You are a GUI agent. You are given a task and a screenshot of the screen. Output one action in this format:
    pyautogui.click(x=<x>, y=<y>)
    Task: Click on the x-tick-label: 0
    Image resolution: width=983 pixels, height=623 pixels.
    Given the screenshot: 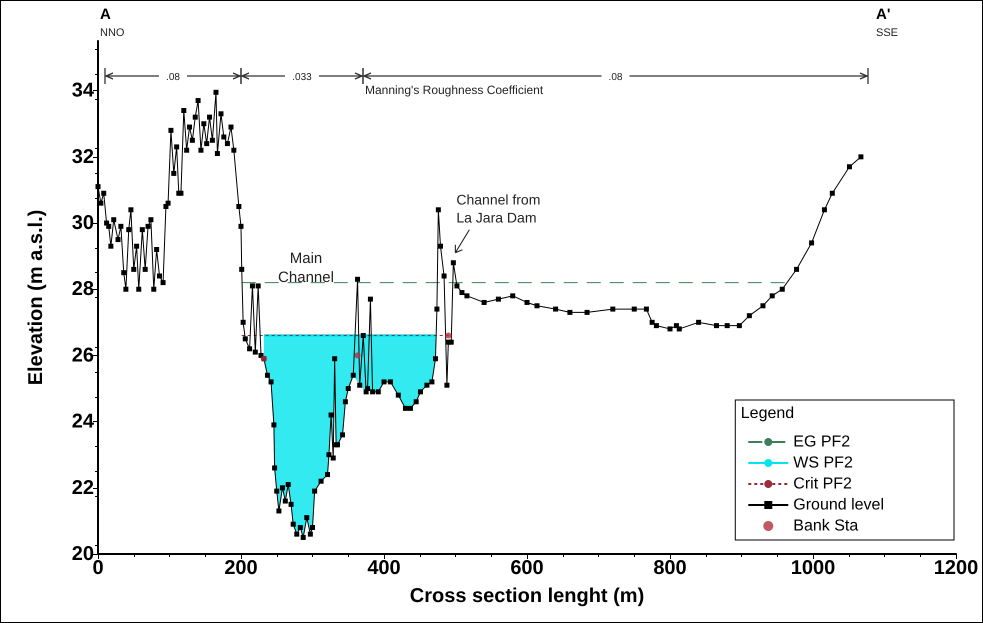 What is the action you would take?
    pyautogui.click(x=98, y=568)
    